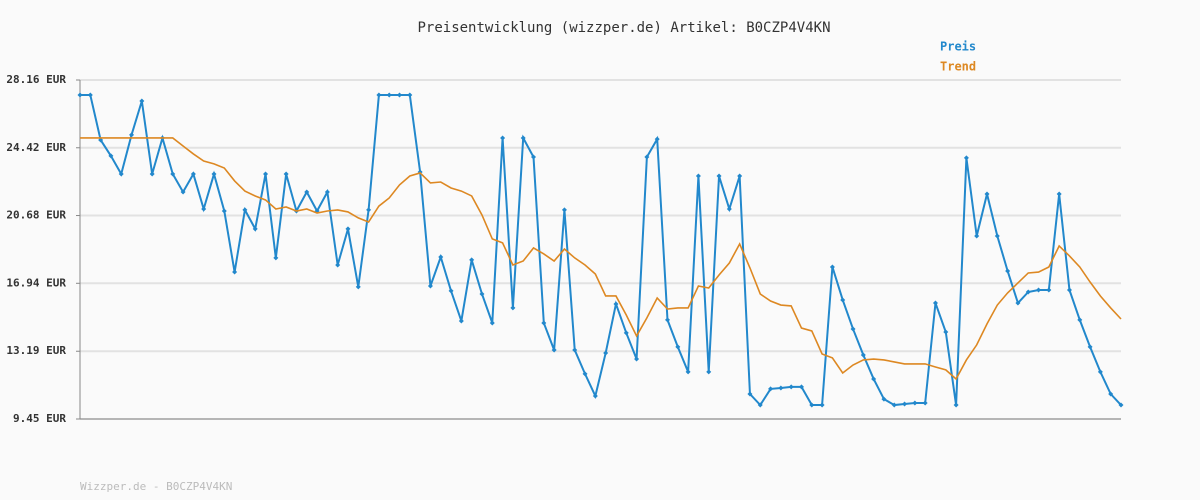 The width and height of the screenshot is (1200, 500). What do you see at coordinates (36, 350) in the screenshot?
I see `y-tick-label: 13.19 EUR` at bounding box center [36, 350].